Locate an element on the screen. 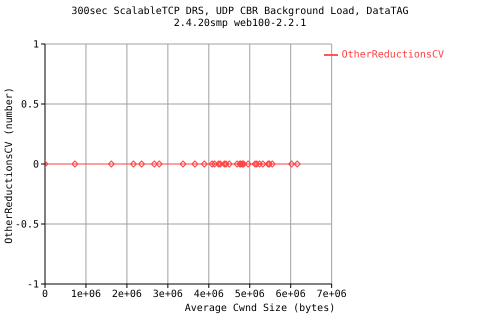 This screenshot has width=480, height=320. y-tick-label: 0 is located at coordinates (35, 165).